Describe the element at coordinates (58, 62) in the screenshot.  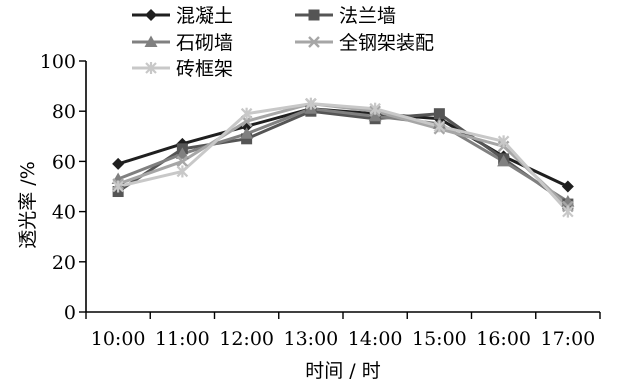
I see `y-tick-label: 100` at that location.